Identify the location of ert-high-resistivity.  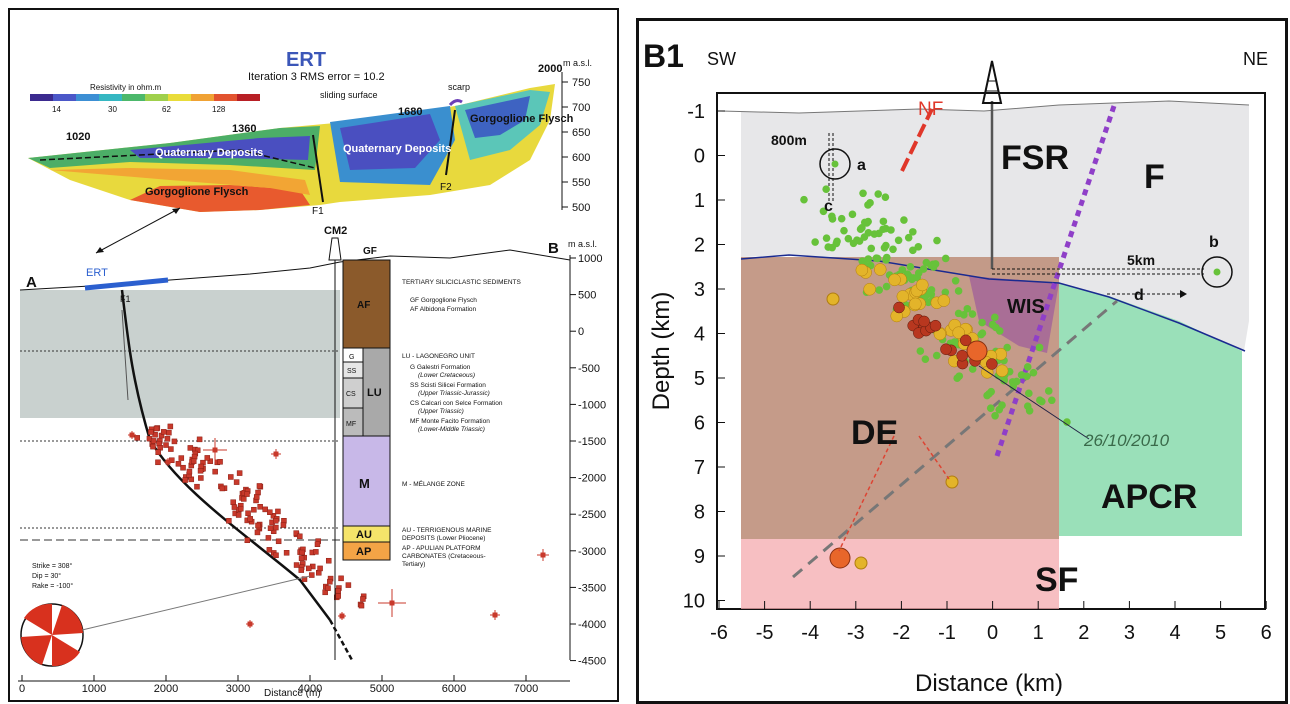
(220, 198).